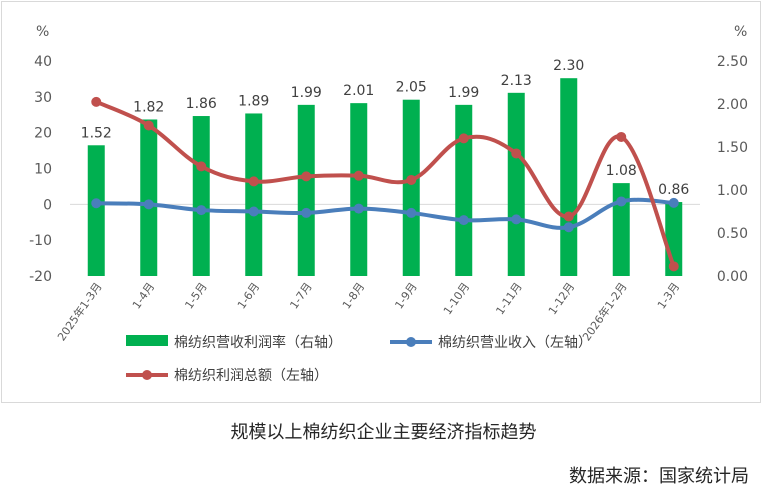  I want to click on legend-item: 棉纺织营收利润率（右轴）, so click(234, 342).